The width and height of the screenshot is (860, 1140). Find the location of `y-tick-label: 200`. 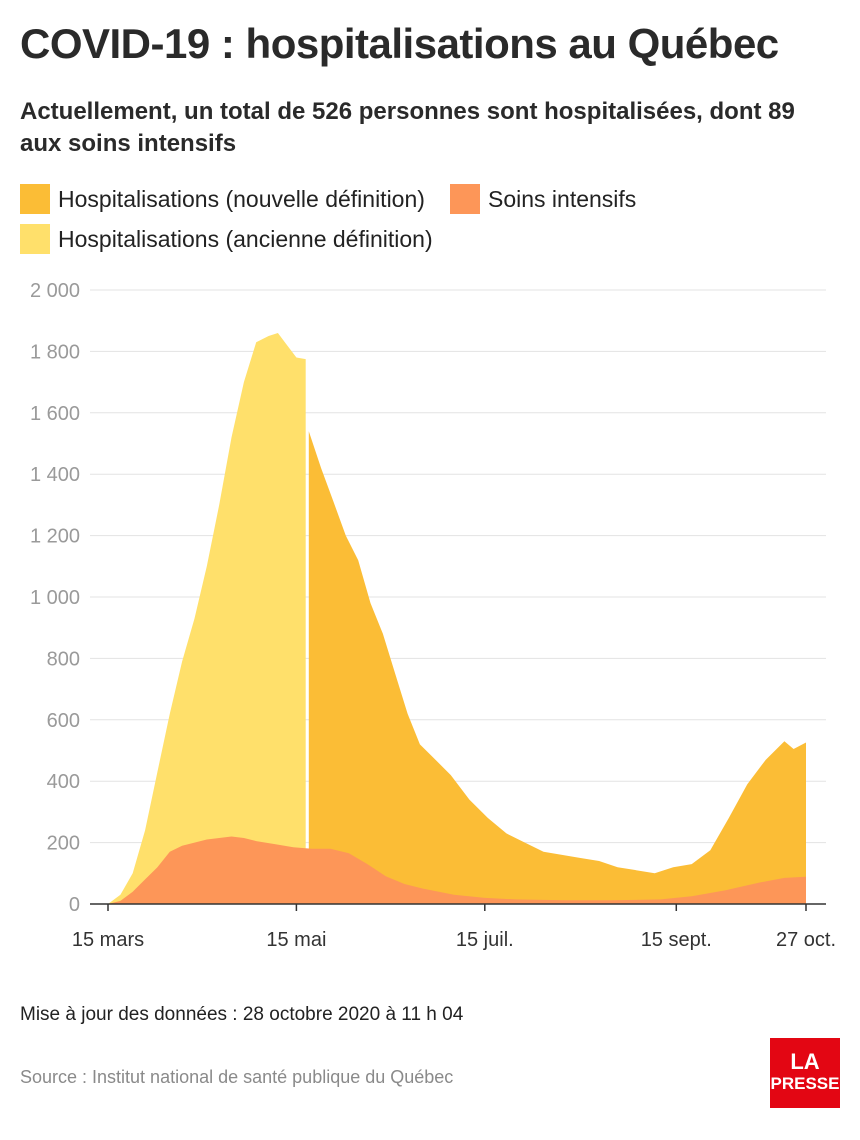

y-tick-label: 200 is located at coordinates (63, 844).